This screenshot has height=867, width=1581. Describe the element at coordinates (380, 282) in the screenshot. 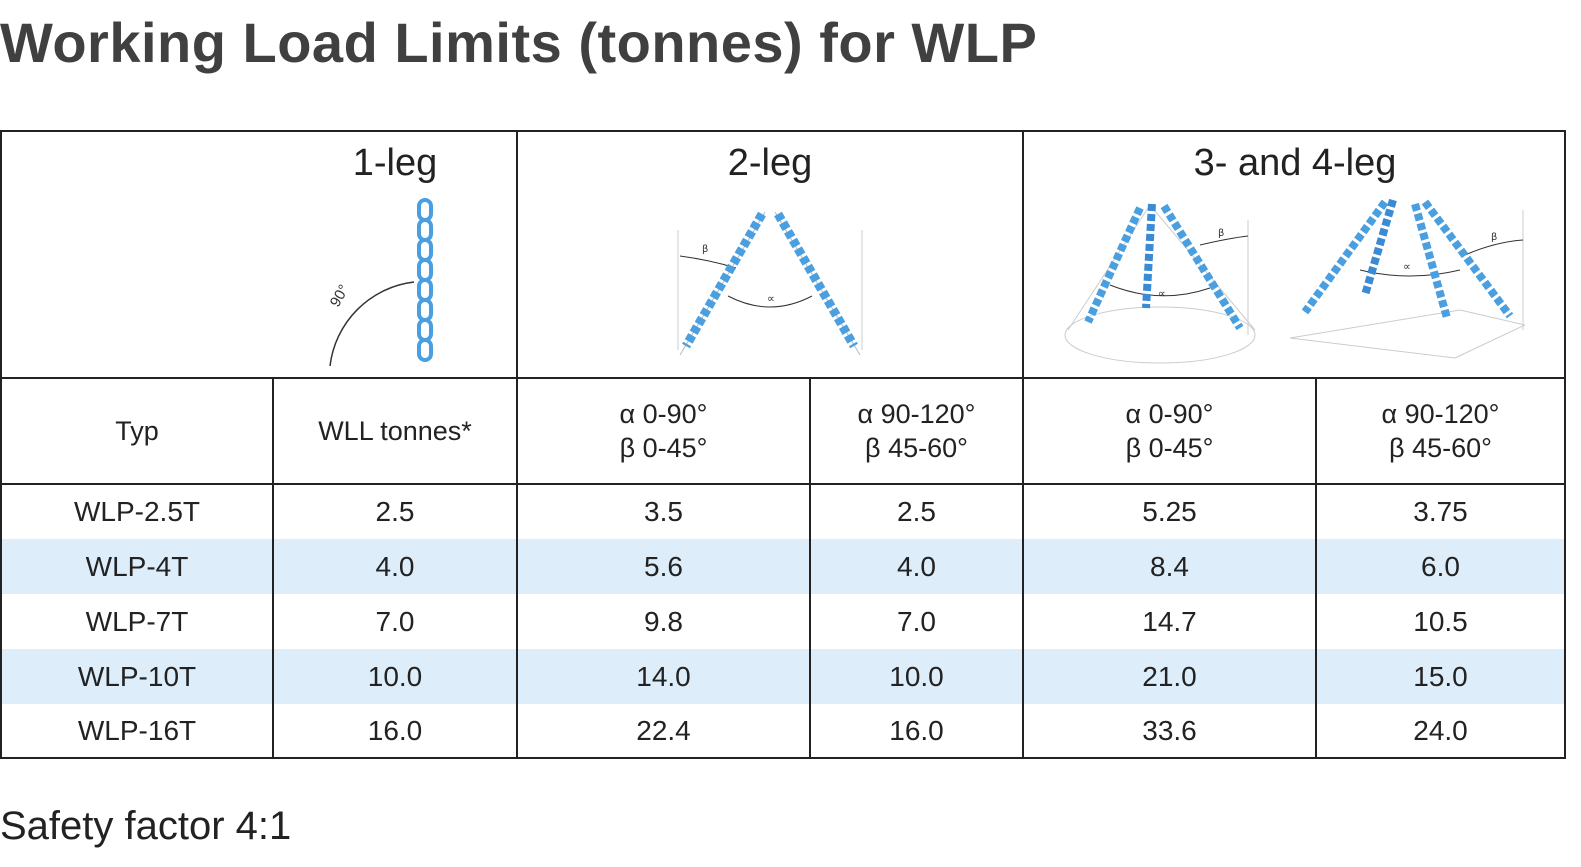

I see `one-leg-chain-illustration: 90°` at that location.